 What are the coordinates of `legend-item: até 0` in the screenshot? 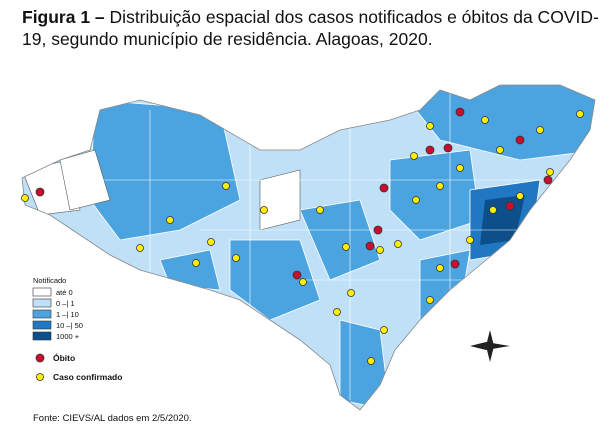 It's located at (64, 292).